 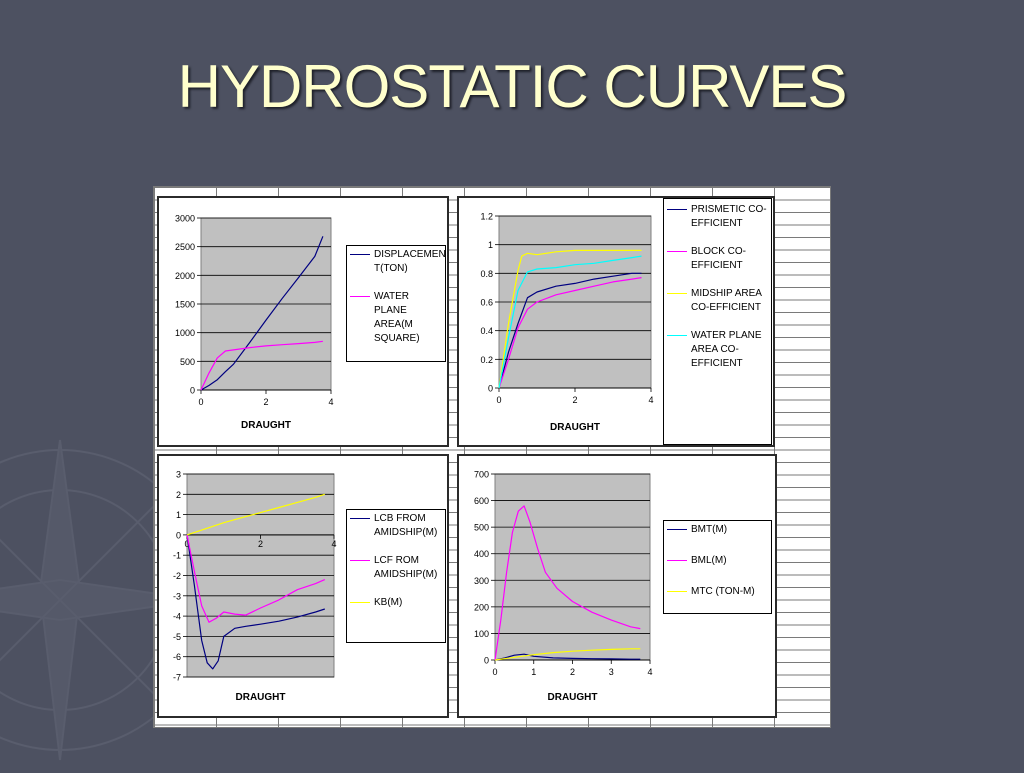 I want to click on legend-label: BLOCK CO-EFFICIENT, so click(x=719, y=258).